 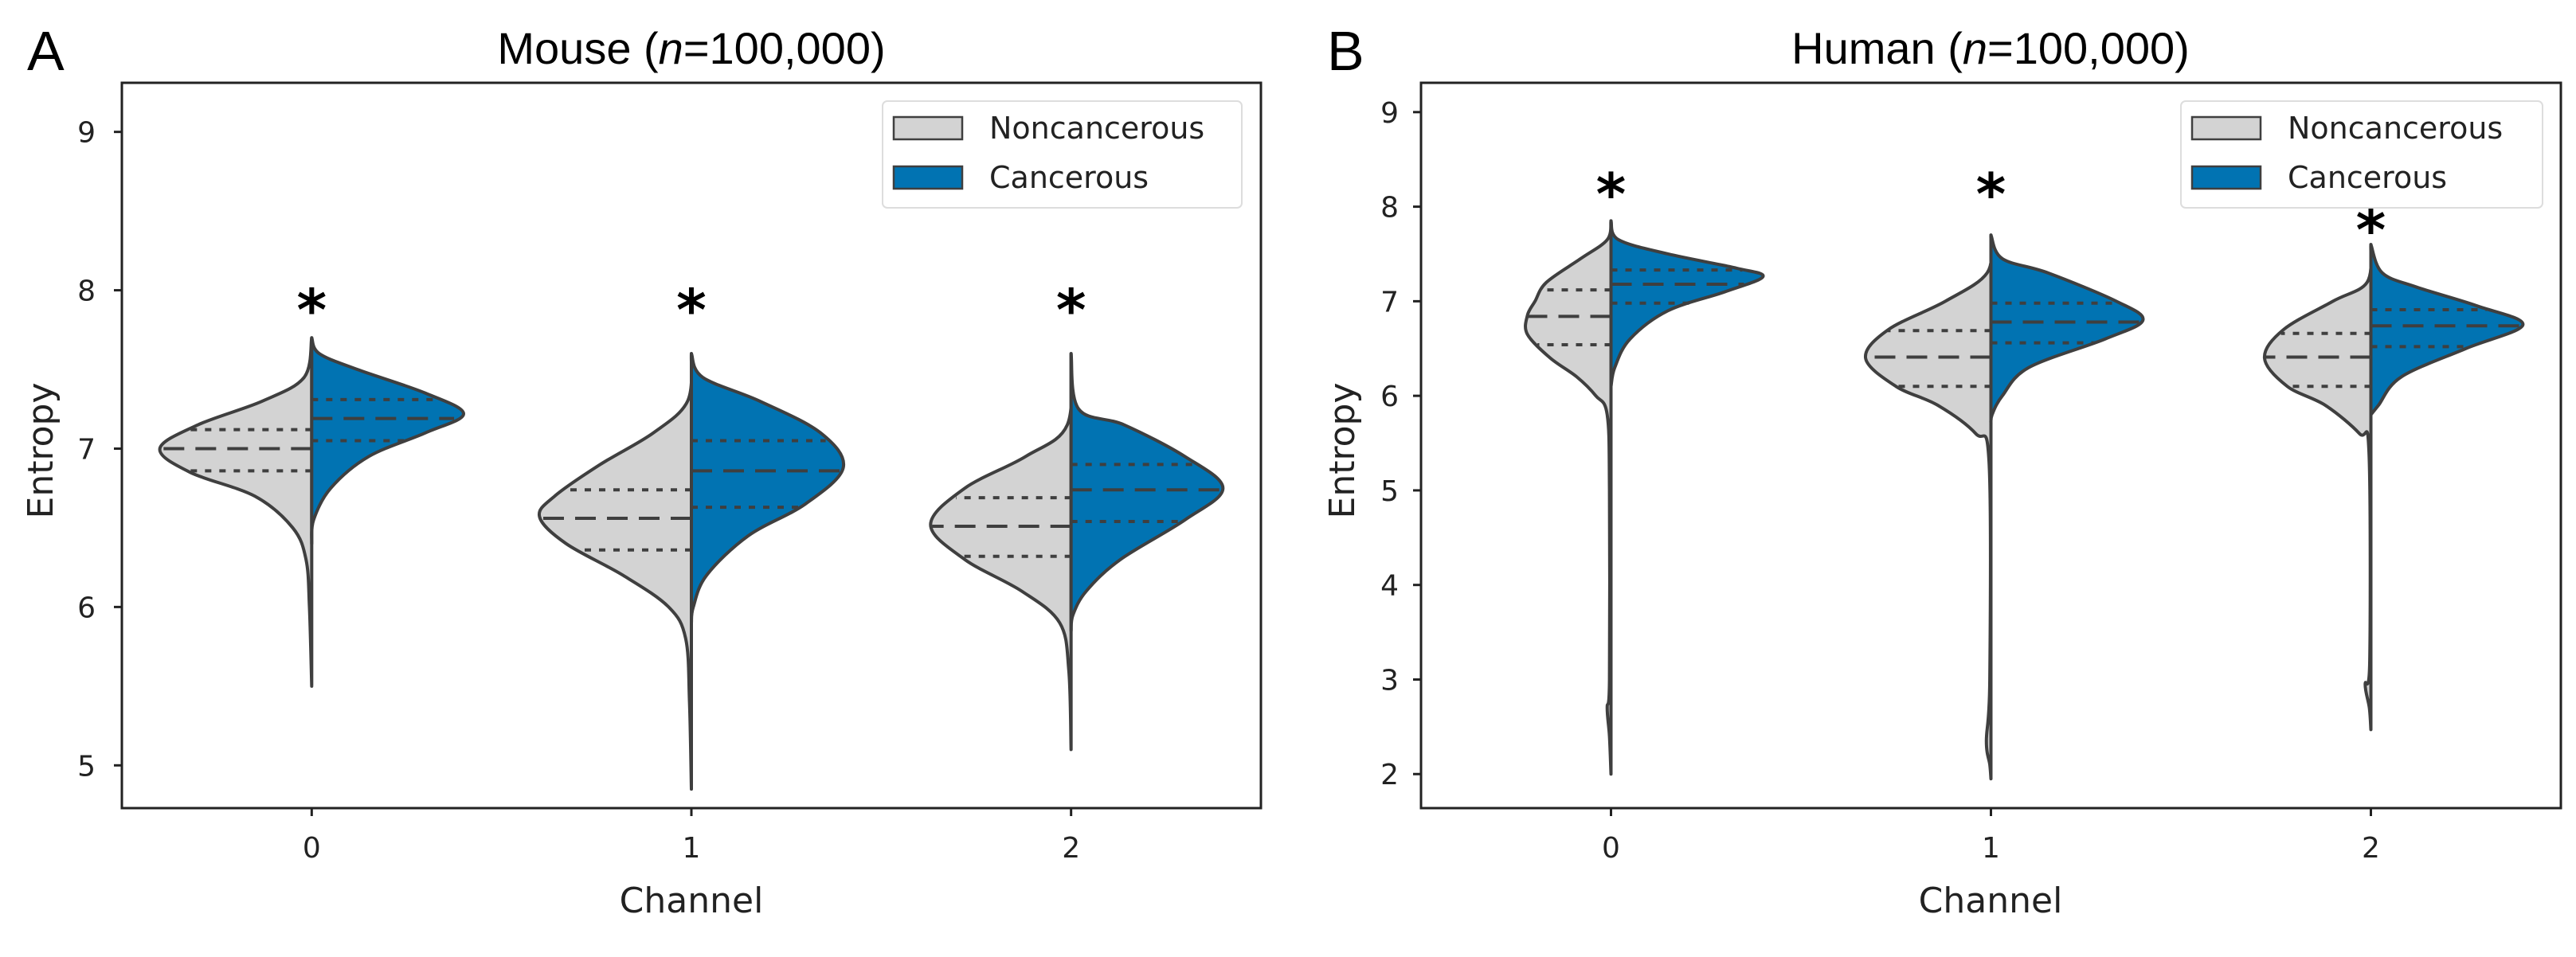 I want to click on y-tick-label: 4, so click(x=1389, y=586).